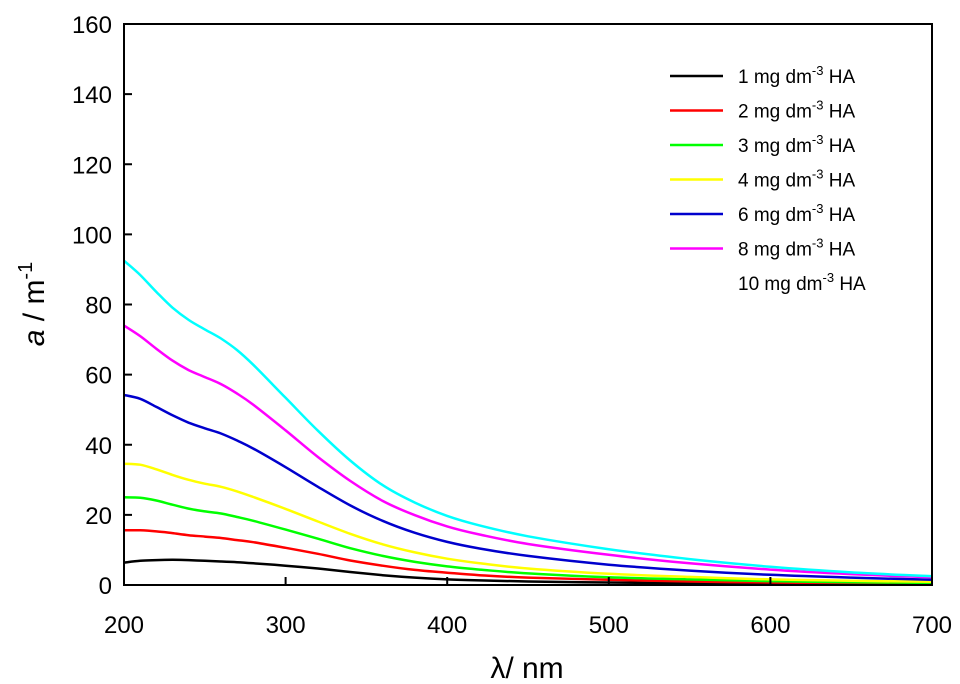 The width and height of the screenshot is (960, 684). What do you see at coordinates (92, 25) in the screenshot?
I see `y-tick-label: 160` at bounding box center [92, 25].